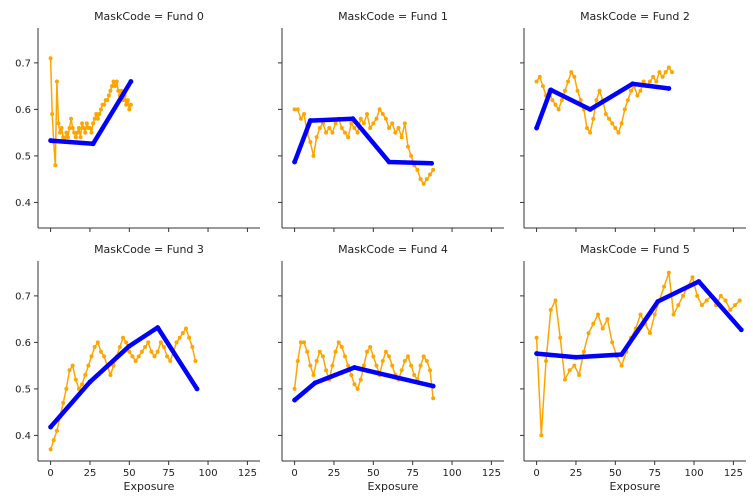 This screenshot has width=753, height=504. I want to click on panel-0: MaskCode = Fund 0 0.4 0.5 0.6 0.7, so click(137, 121).